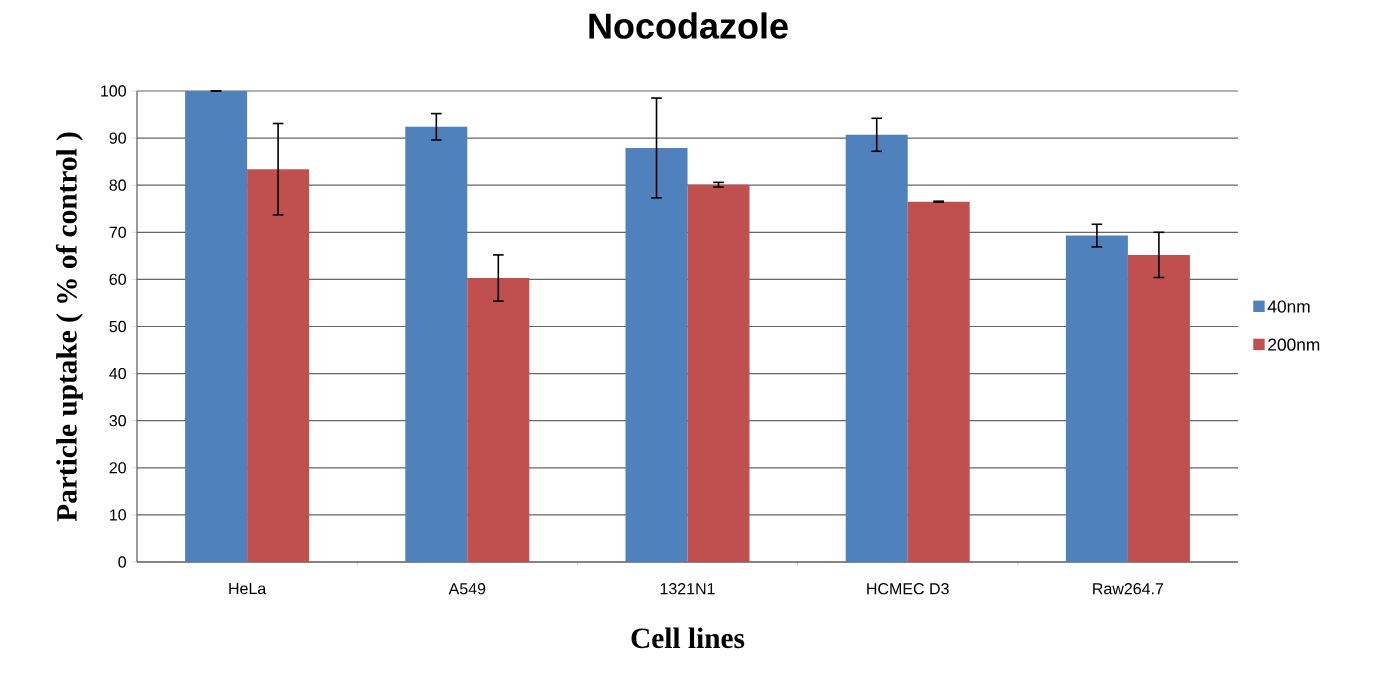 The height and width of the screenshot is (677, 1380). What do you see at coordinates (688, 638) in the screenshot?
I see `x-axis-title: Cell lines` at bounding box center [688, 638].